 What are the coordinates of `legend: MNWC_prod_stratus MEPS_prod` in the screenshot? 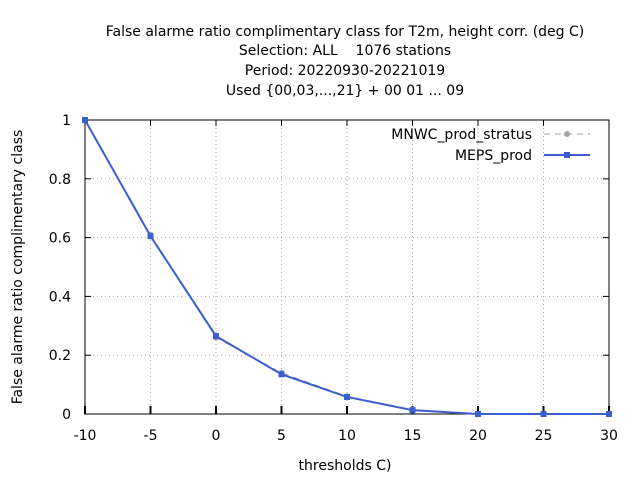 It's located at (490, 145).